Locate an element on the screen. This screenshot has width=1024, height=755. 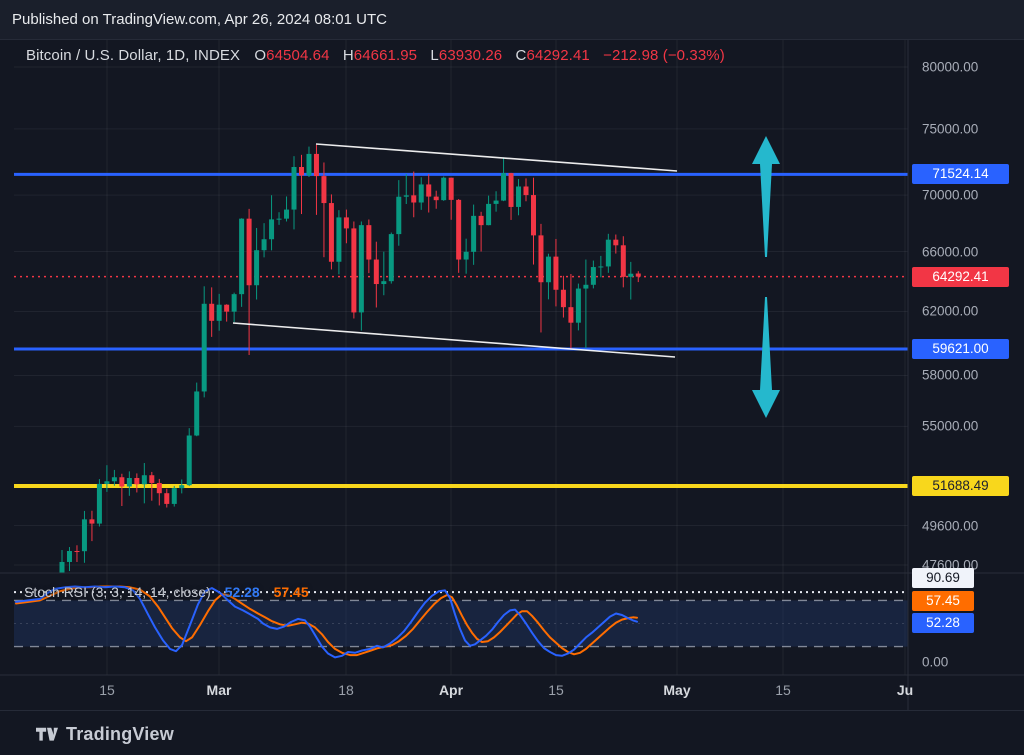
price-level-badge: 64292.41 is located at coordinates (960, 276).